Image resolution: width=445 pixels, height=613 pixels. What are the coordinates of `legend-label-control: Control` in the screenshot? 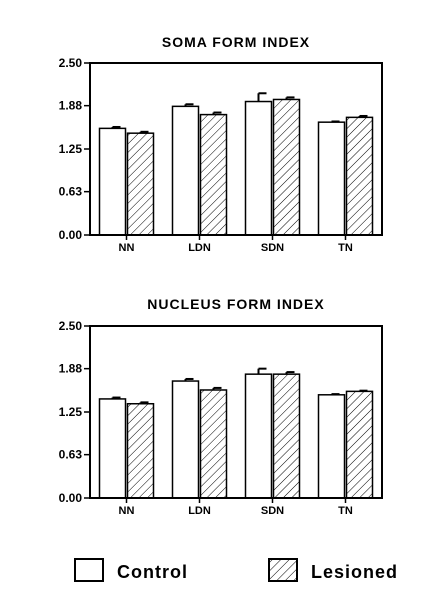 It's located at (152, 572).